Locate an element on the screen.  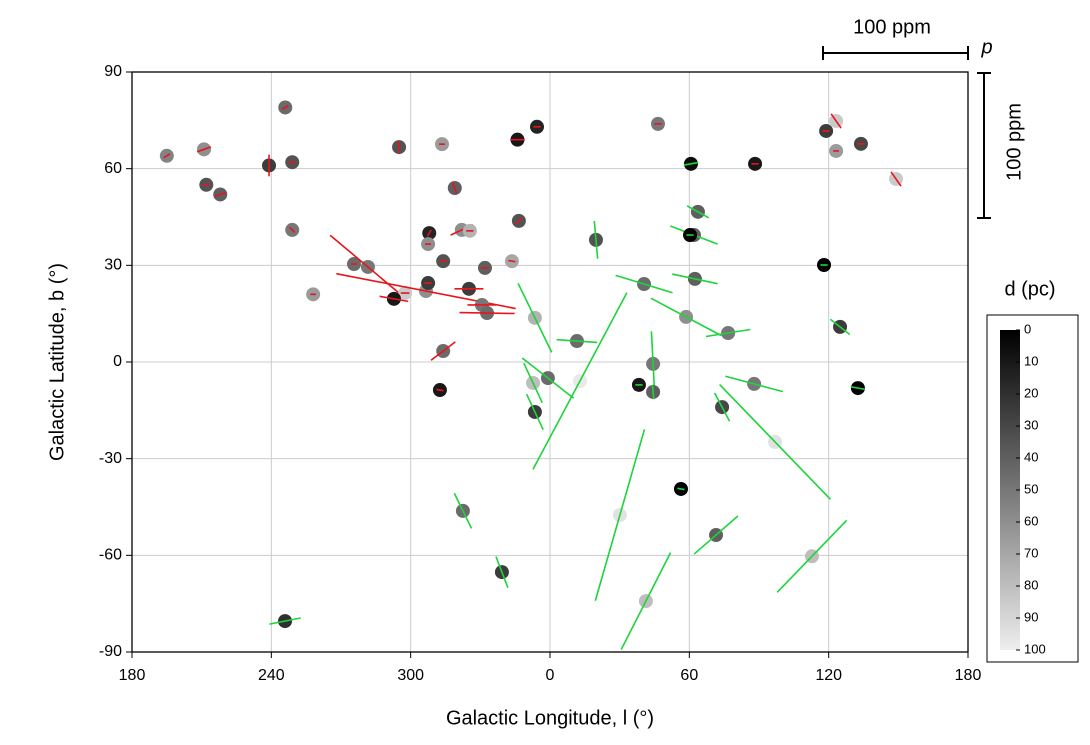
colorbar-tick-label: 60 is located at coordinates (1031, 520).